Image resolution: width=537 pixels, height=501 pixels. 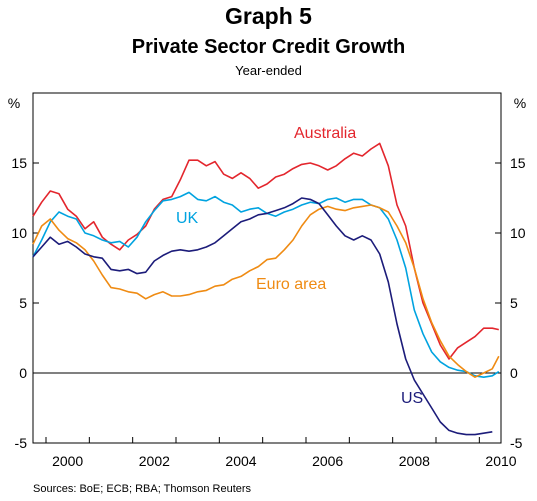 What do you see at coordinates (518, 163) in the screenshot?
I see `y-tick-label-right: 15` at bounding box center [518, 163].